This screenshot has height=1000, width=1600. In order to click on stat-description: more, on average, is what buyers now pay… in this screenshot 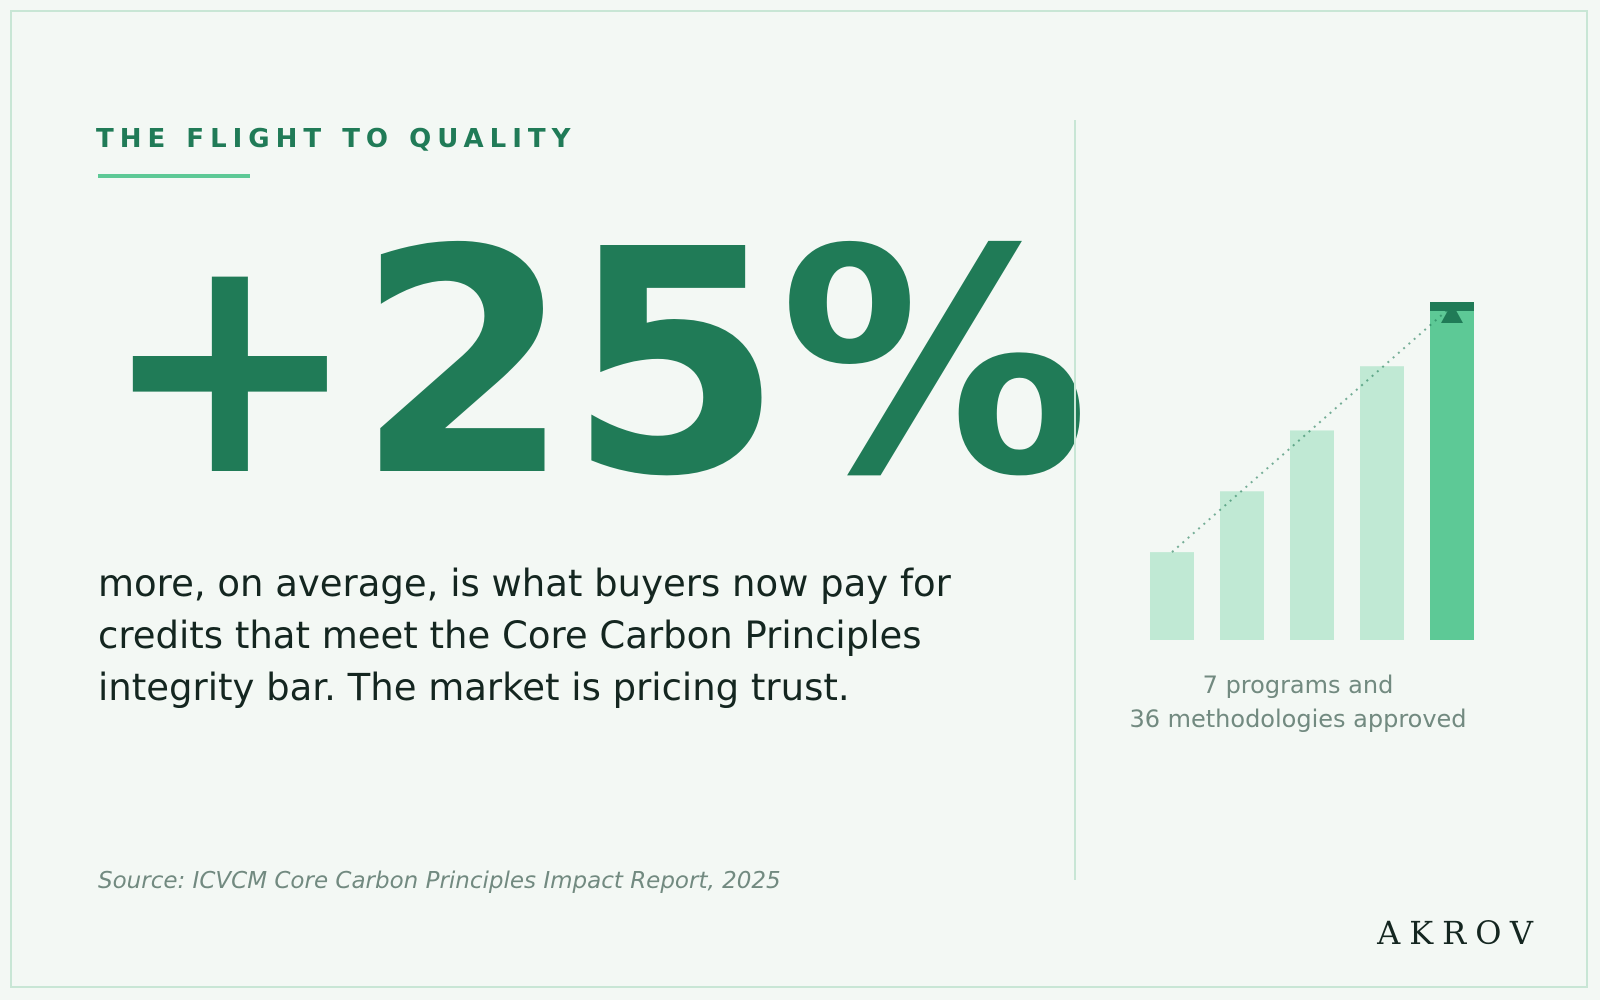, I will do `click(524, 635)`.